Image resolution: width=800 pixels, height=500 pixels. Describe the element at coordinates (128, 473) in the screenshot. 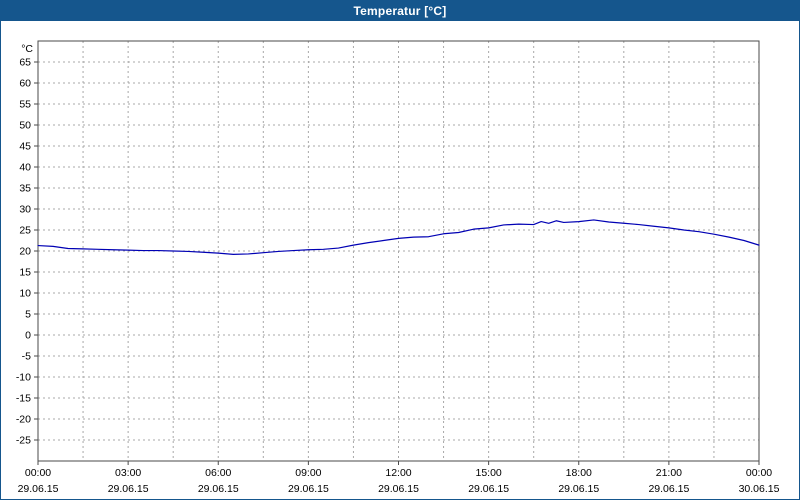

I see `x-tick-time-label: 03:00` at that location.